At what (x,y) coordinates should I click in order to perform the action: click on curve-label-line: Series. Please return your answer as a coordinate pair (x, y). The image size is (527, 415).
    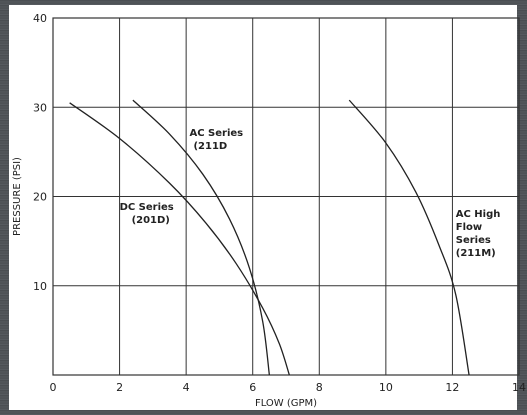
    Looking at the image, I should click on (473, 240).